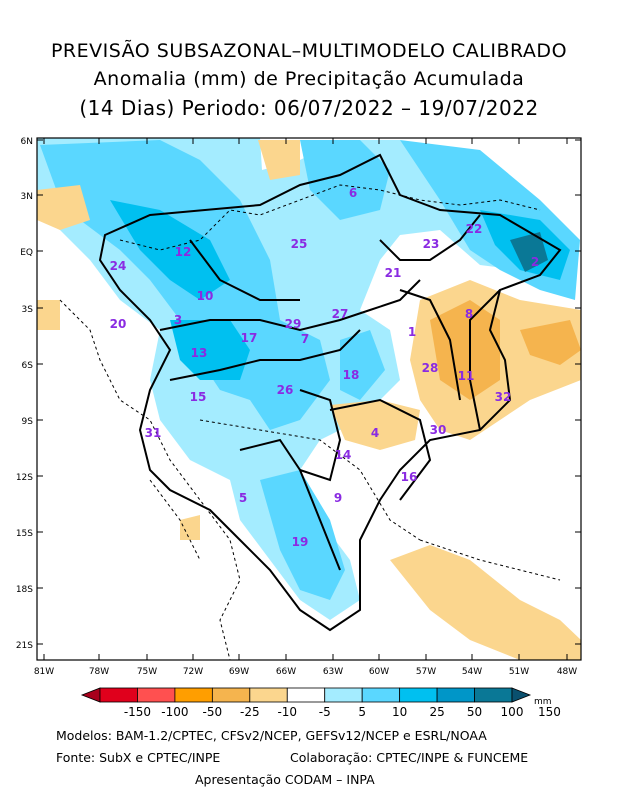 Image resolution: width=618 pixels, height=800 pixels. What do you see at coordinates (340, 314) in the screenshot?
I see `basin-label: 27` at bounding box center [340, 314].